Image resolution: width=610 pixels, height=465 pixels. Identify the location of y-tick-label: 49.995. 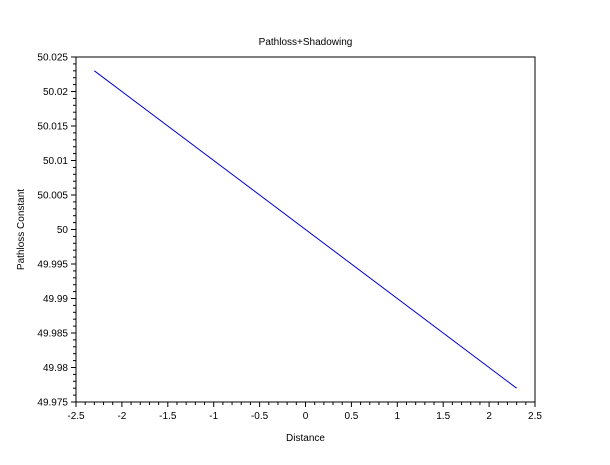
(52, 265).